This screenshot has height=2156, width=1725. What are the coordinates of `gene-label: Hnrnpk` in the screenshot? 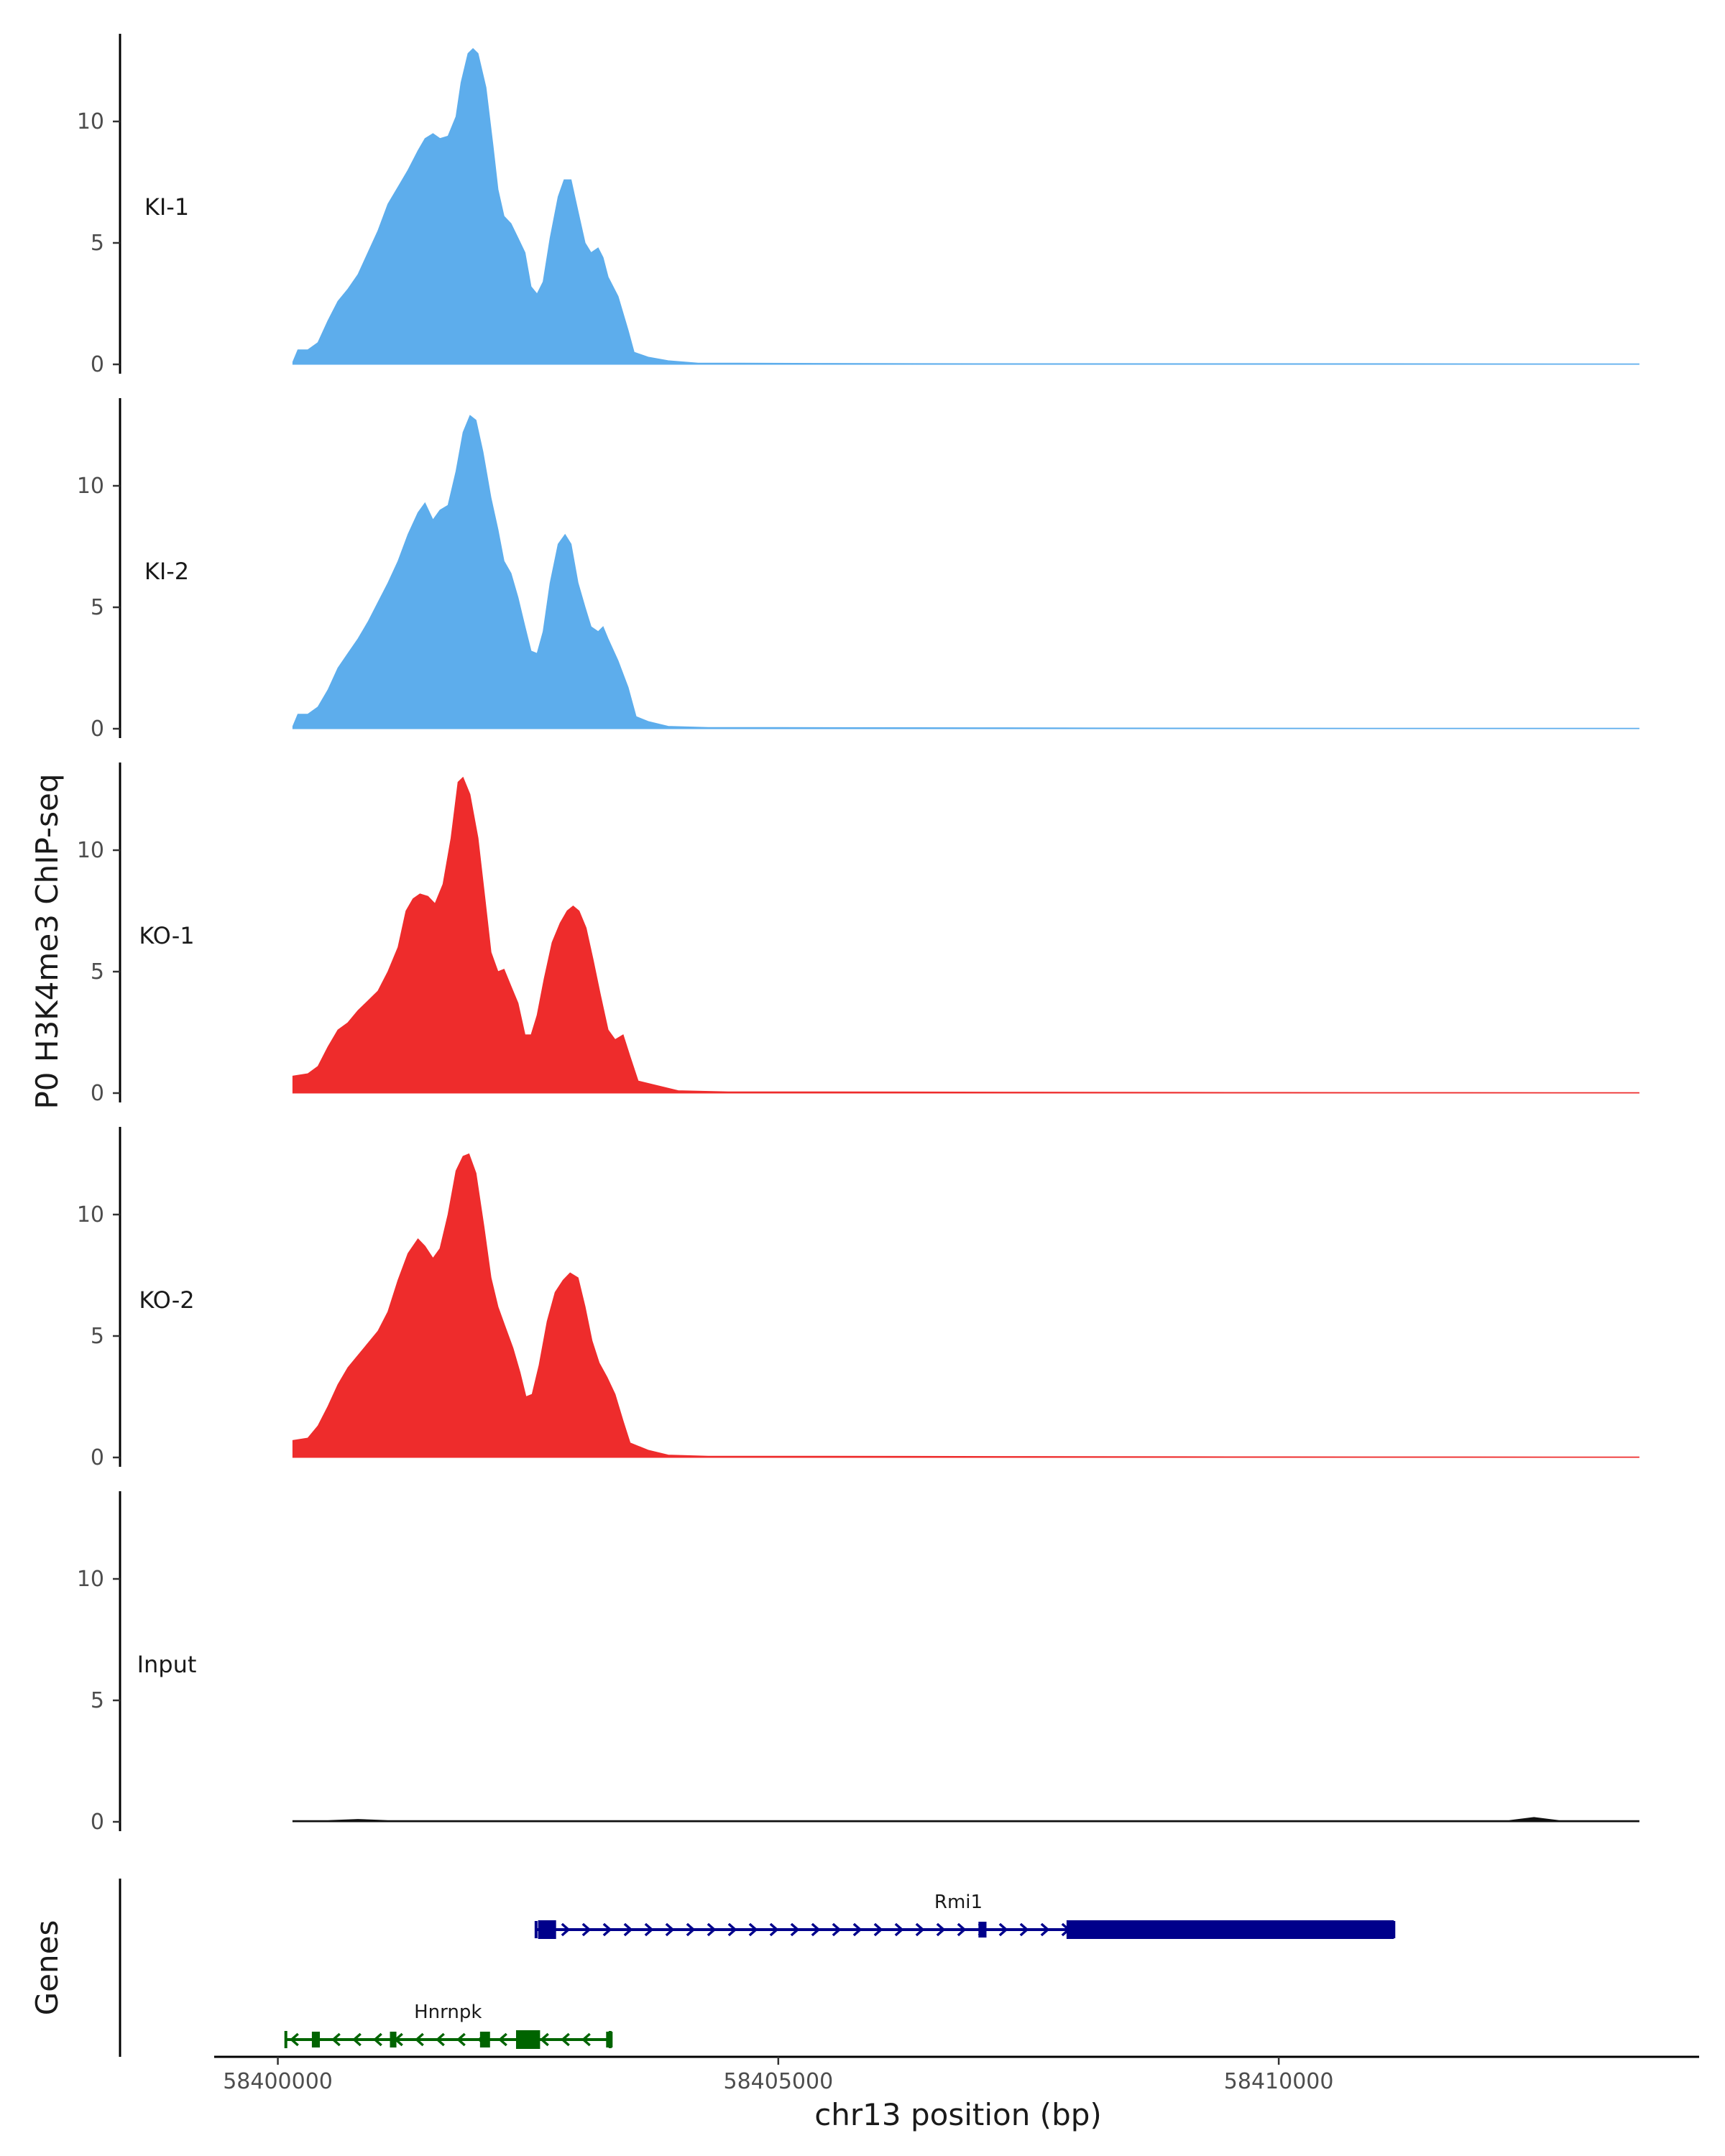 It's located at (448, 2012).